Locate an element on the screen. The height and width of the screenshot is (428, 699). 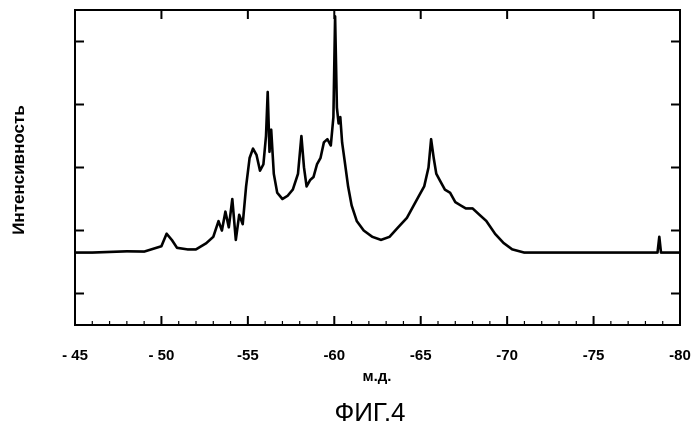
x-tick-label: -55 is located at coordinates (248, 355).